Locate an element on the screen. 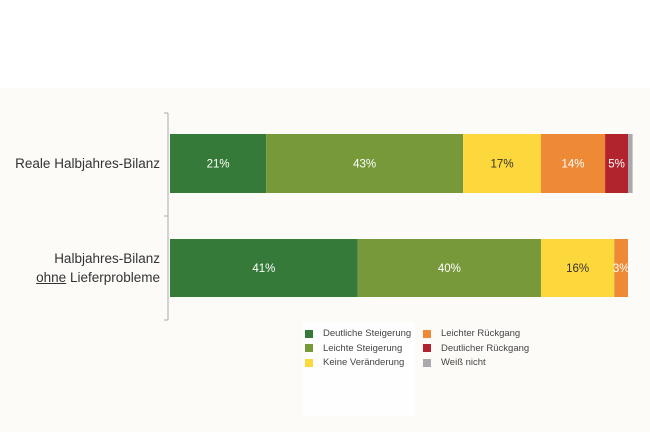  legend-item: Deutlicher Rückgang is located at coordinates (476, 348).